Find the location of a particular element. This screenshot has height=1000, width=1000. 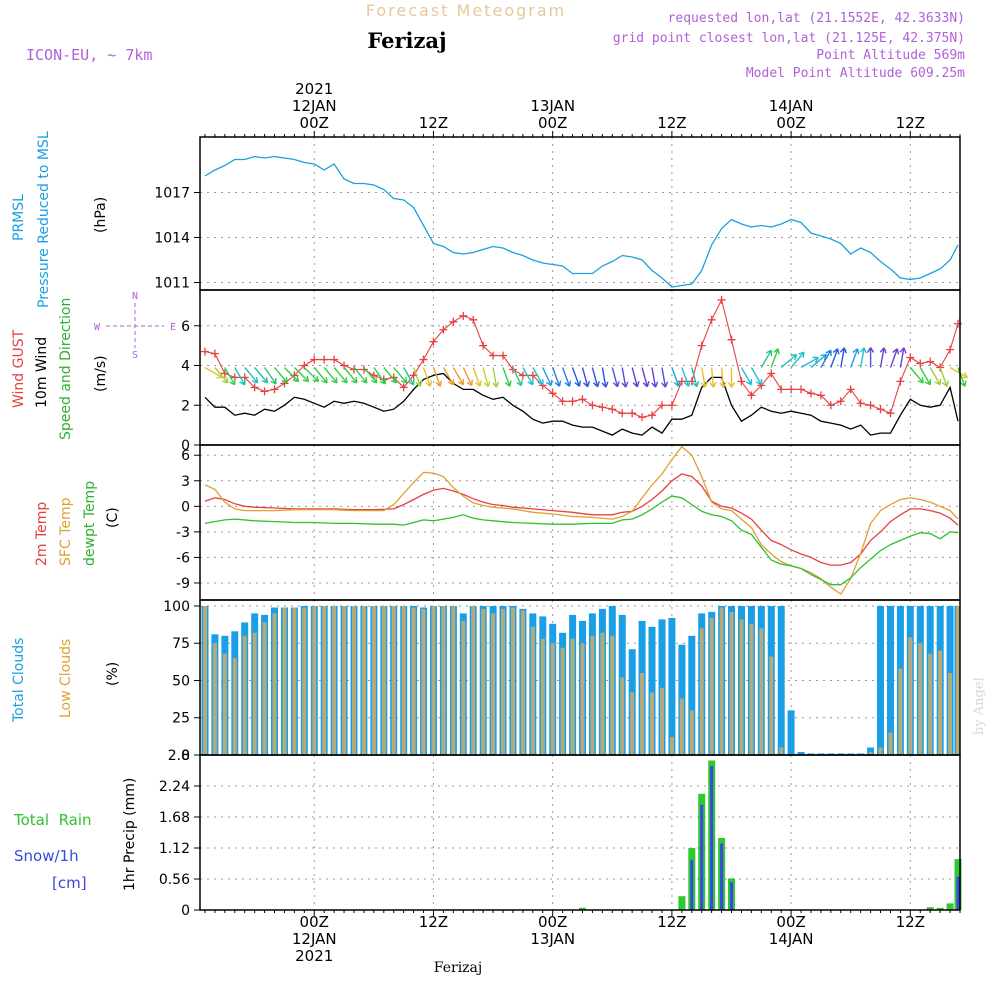

model-altitude: Model Point Altitude 609.25m is located at coordinates (855, 73).